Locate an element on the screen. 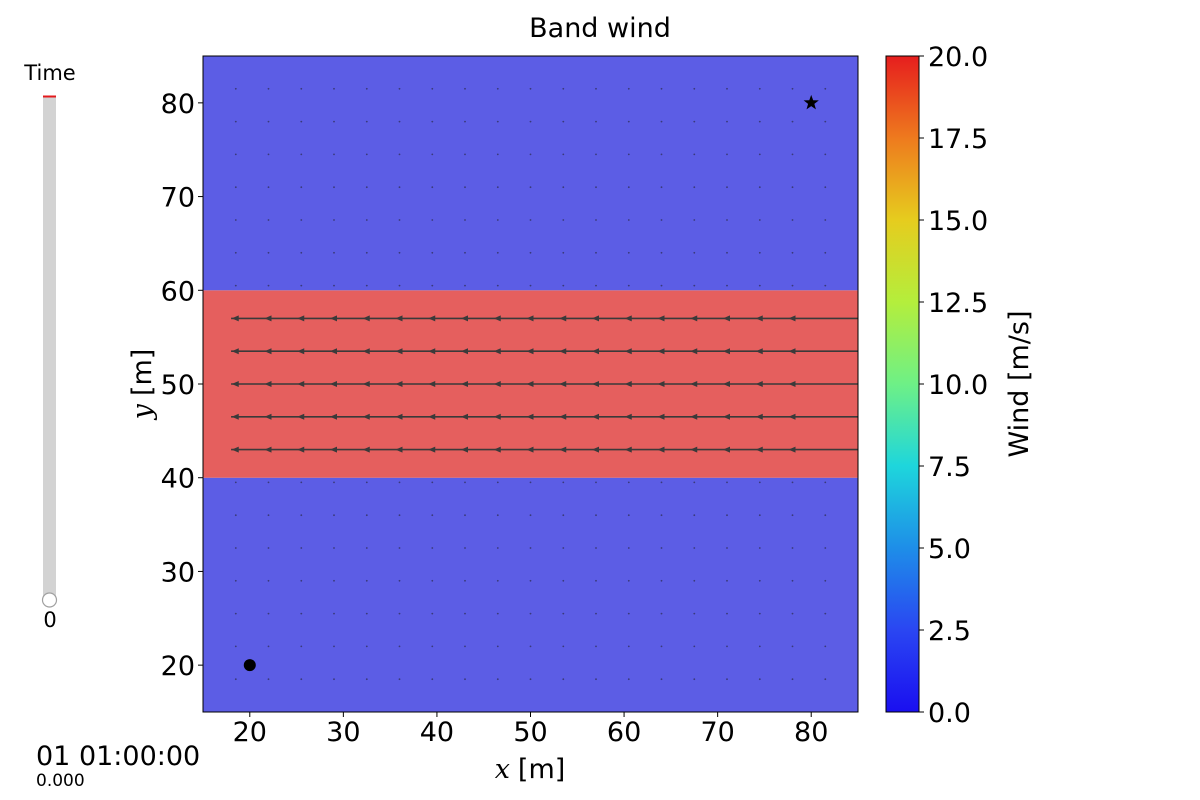 Image resolution: width=1200 pixels, height=800 pixels. time-slider: Time 0 is located at coordinates (49, 346).